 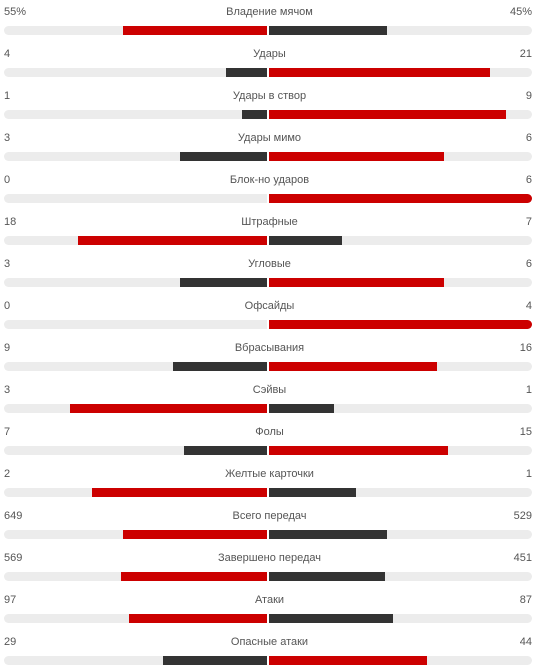 I want to click on stat-row: 9 Вбрасывания 16, so click(x=269, y=358).